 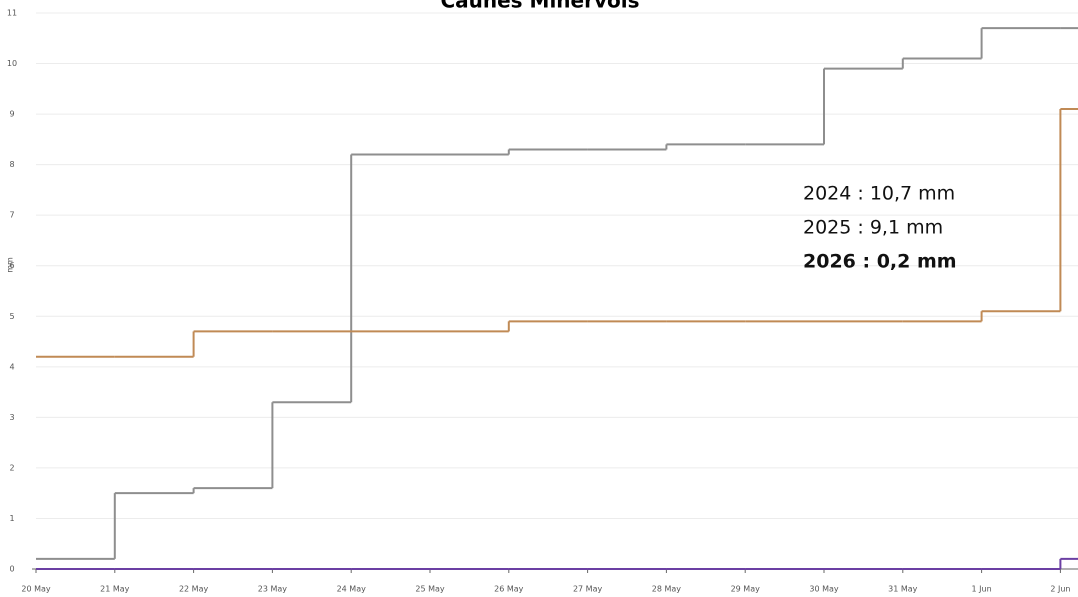 What do you see at coordinates (1060, 589) in the screenshot?
I see `x-tick-label: 2 Jun` at bounding box center [1060, 589].